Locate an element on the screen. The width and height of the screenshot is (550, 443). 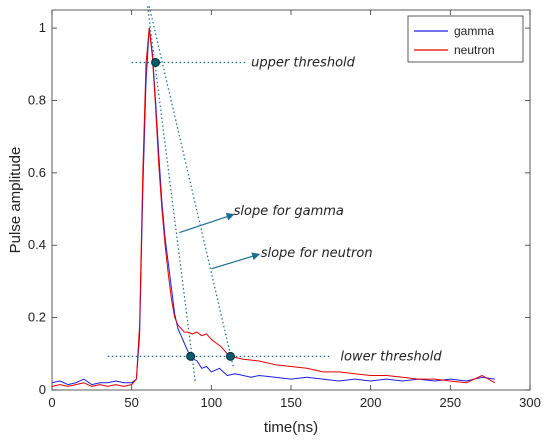
y-tick-label: 0.6 is located at coordinates (37, 172).